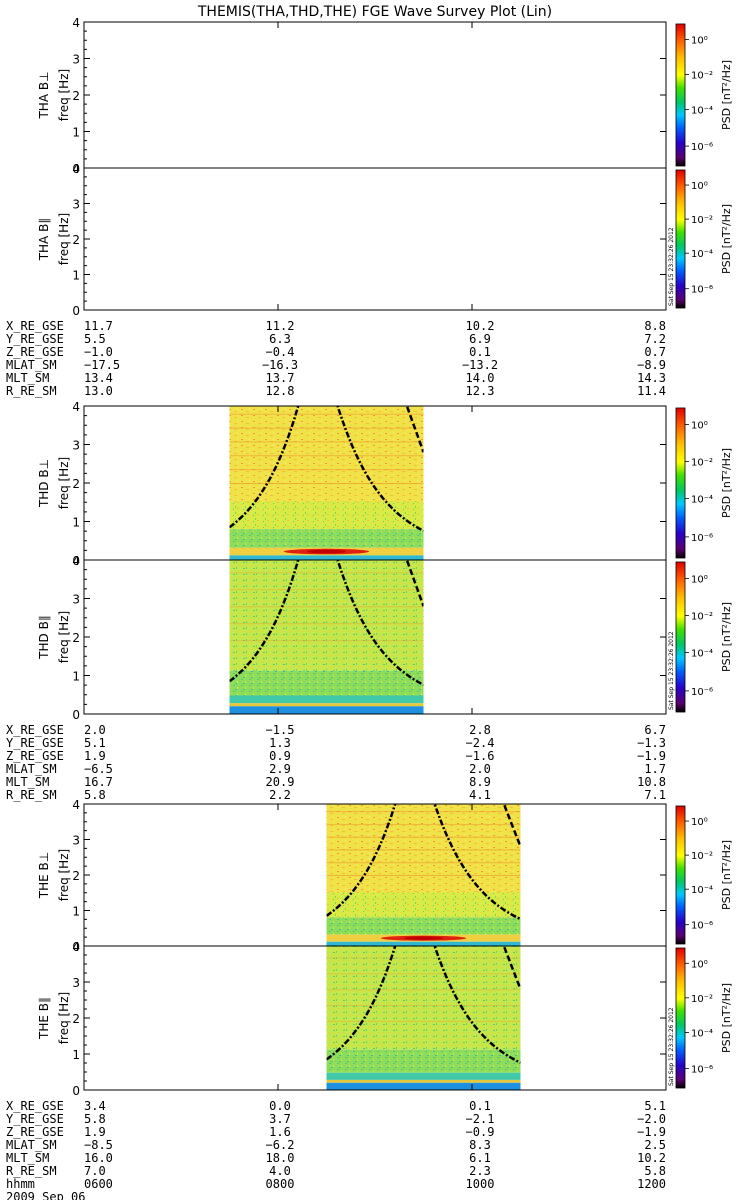 Image resolution: width=750 pixels, height=1200 pixels. I want to click on ephemeris-label: MLAT_SM, so click(31, 365).